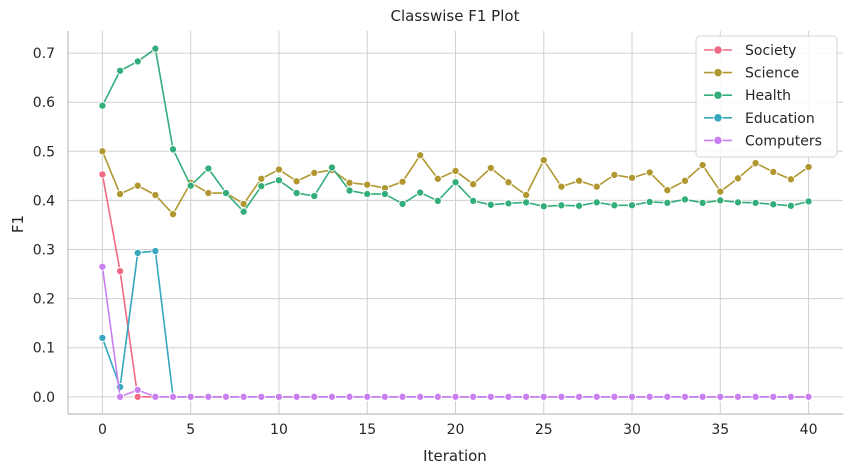  What do you see at coordinates (455, 456) in the screenshot?
I see `x-axis-title: Iteration` at bounding box center [455, 456].